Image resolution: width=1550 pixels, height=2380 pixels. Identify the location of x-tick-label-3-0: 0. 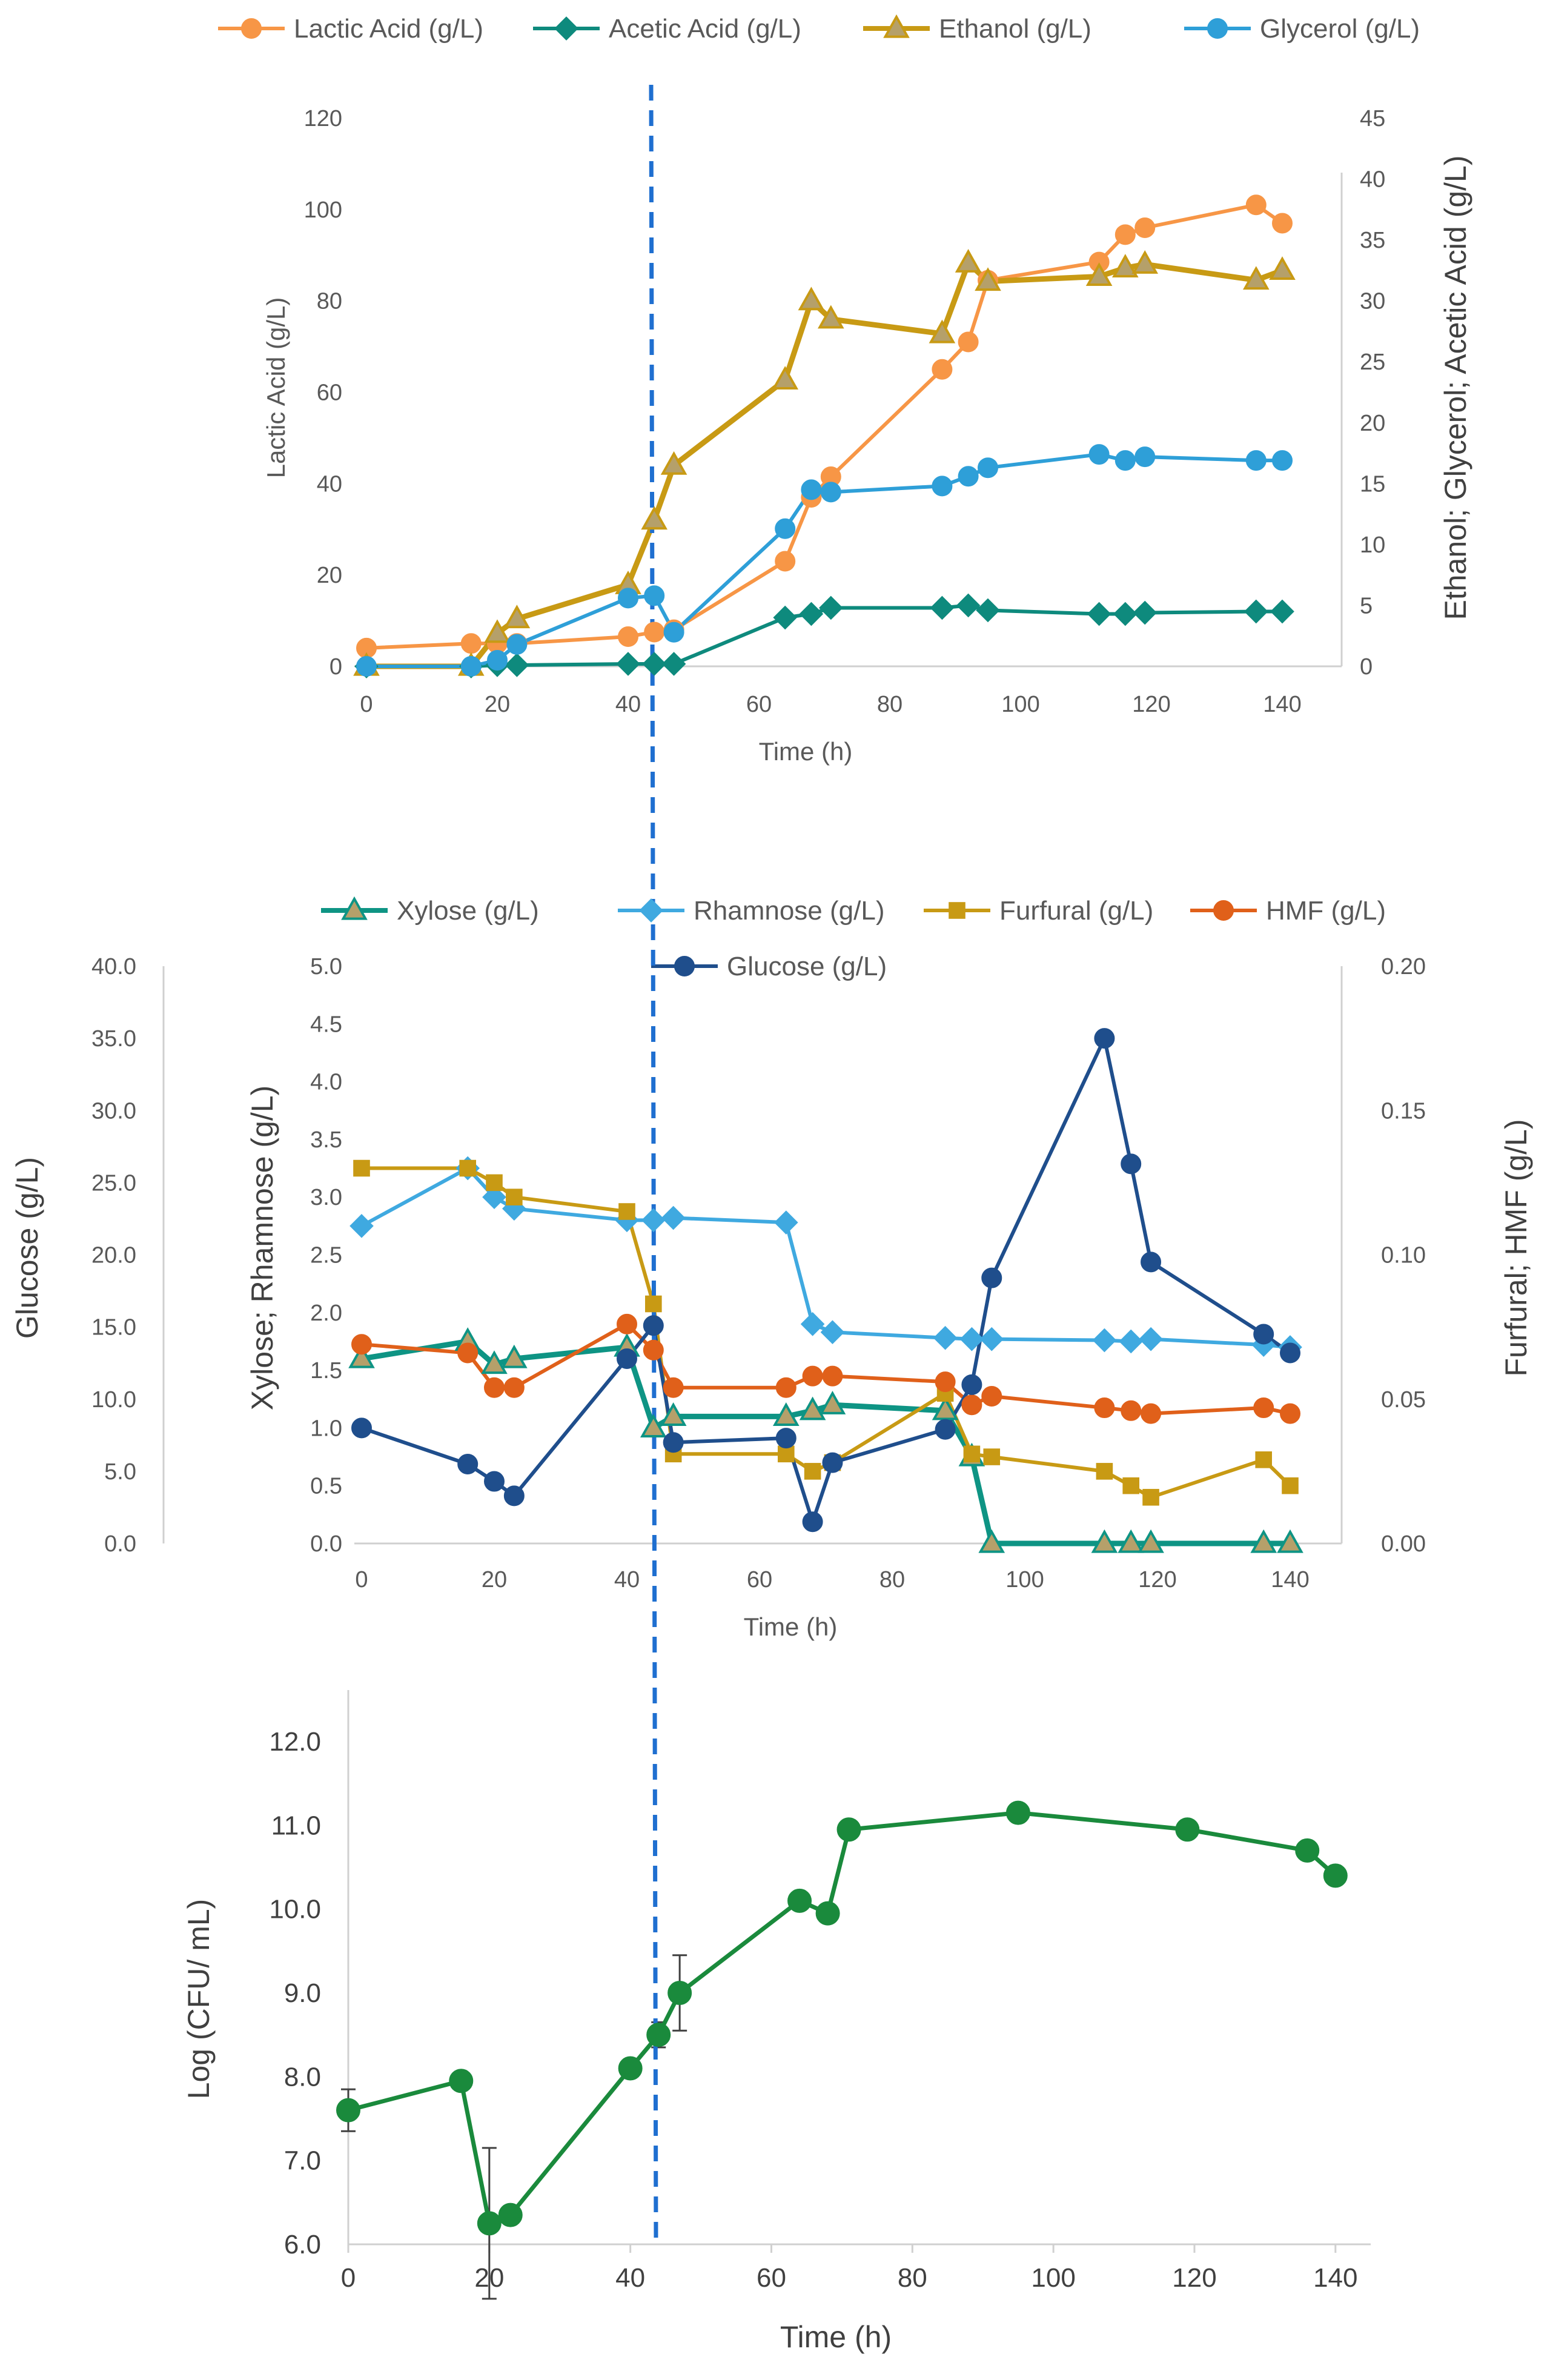
(348, 2278).